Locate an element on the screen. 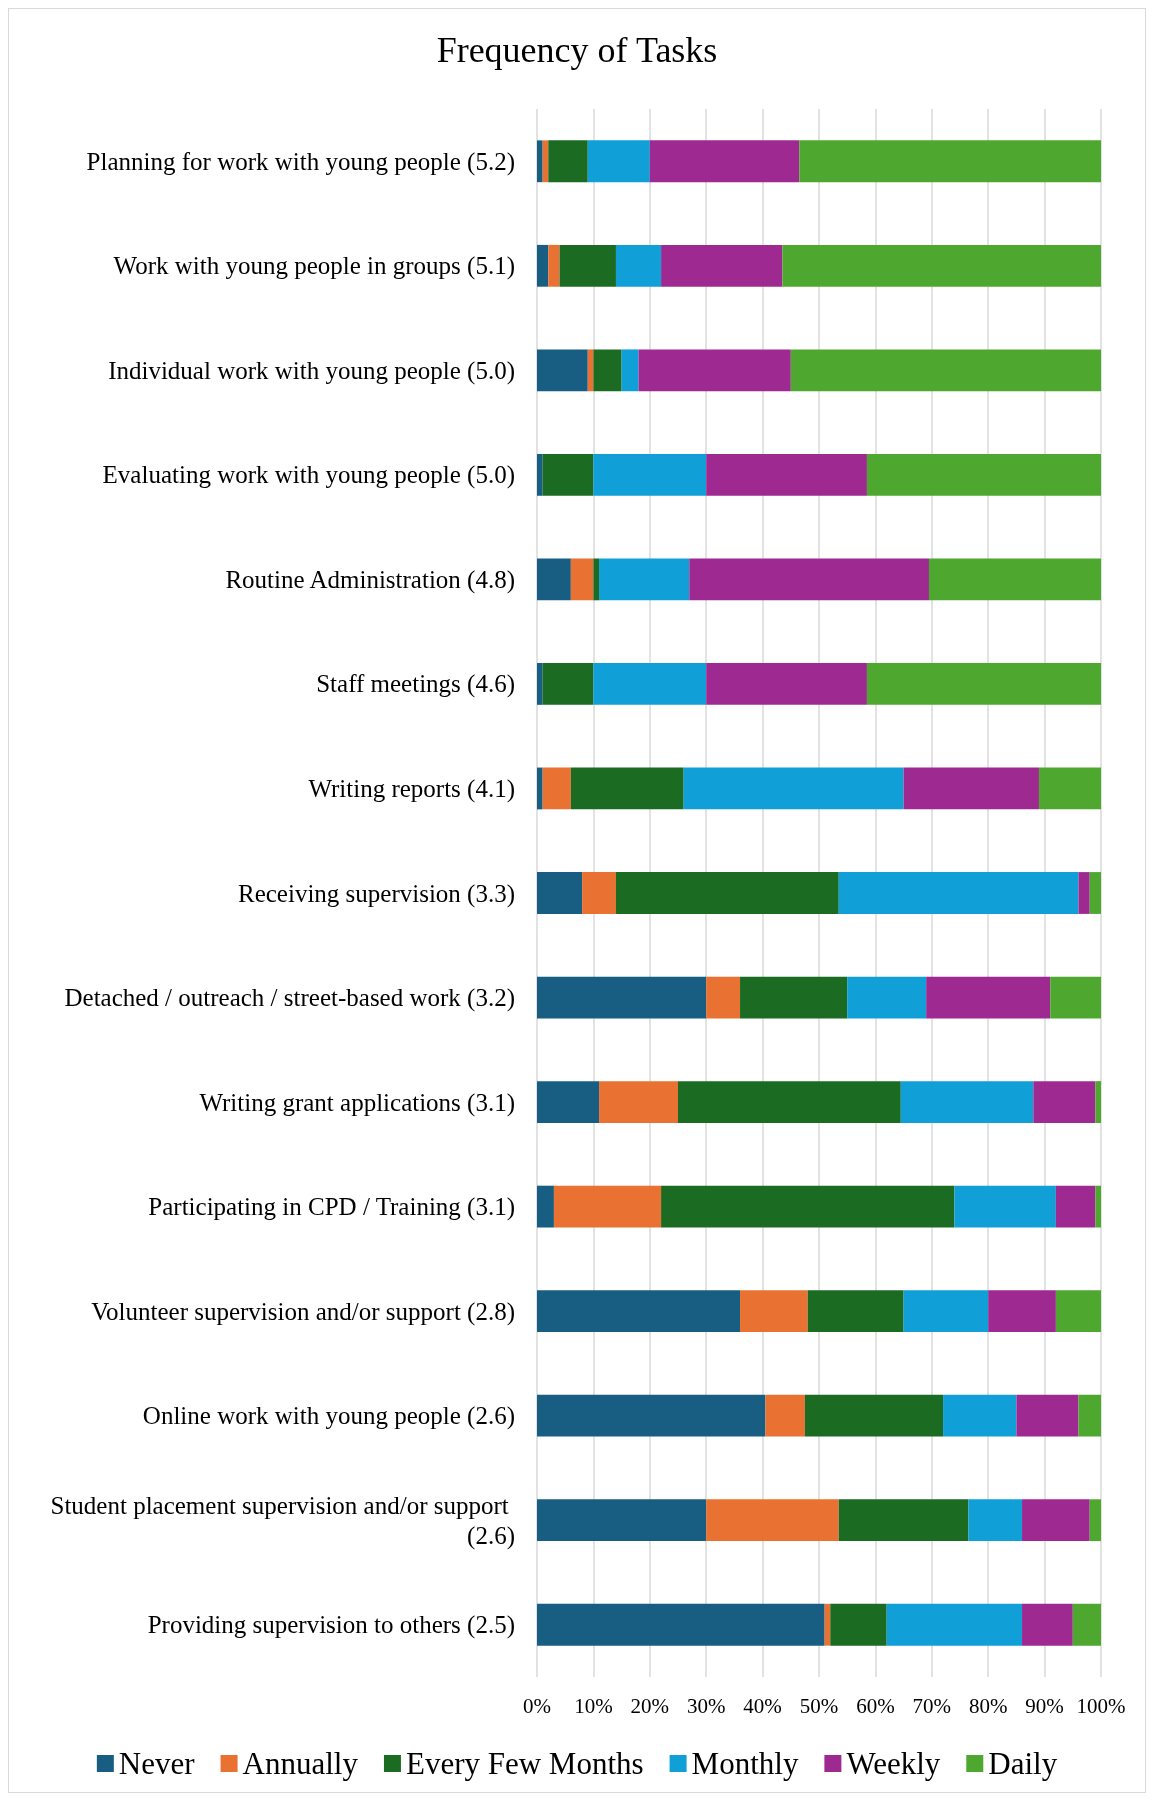 This screenshot has height=1801, width=1154. y-tick-label: Writing grant applications (3.1) is located at coordinates (357, 1102).